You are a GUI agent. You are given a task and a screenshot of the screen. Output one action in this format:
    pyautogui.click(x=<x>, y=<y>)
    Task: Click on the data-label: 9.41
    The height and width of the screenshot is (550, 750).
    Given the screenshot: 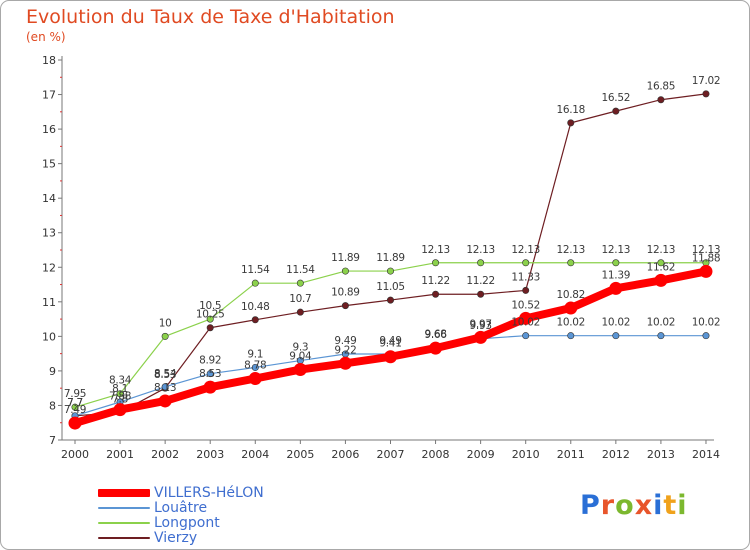 What is the action you would take?
    pyautogui.click(x=390, y=344)
    